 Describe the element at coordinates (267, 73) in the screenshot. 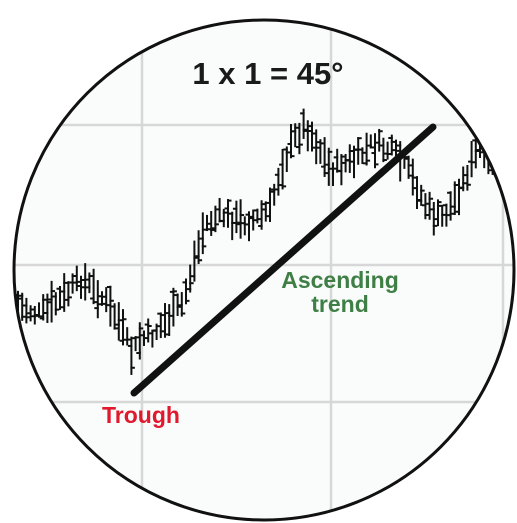

I see `title-label: 1 x 1 = 45°` at that location.